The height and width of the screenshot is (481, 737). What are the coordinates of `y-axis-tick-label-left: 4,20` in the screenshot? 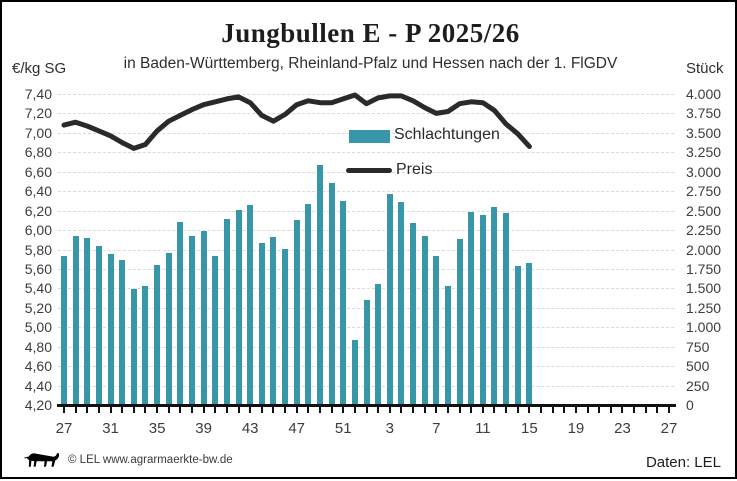 It's located at (38, 405).